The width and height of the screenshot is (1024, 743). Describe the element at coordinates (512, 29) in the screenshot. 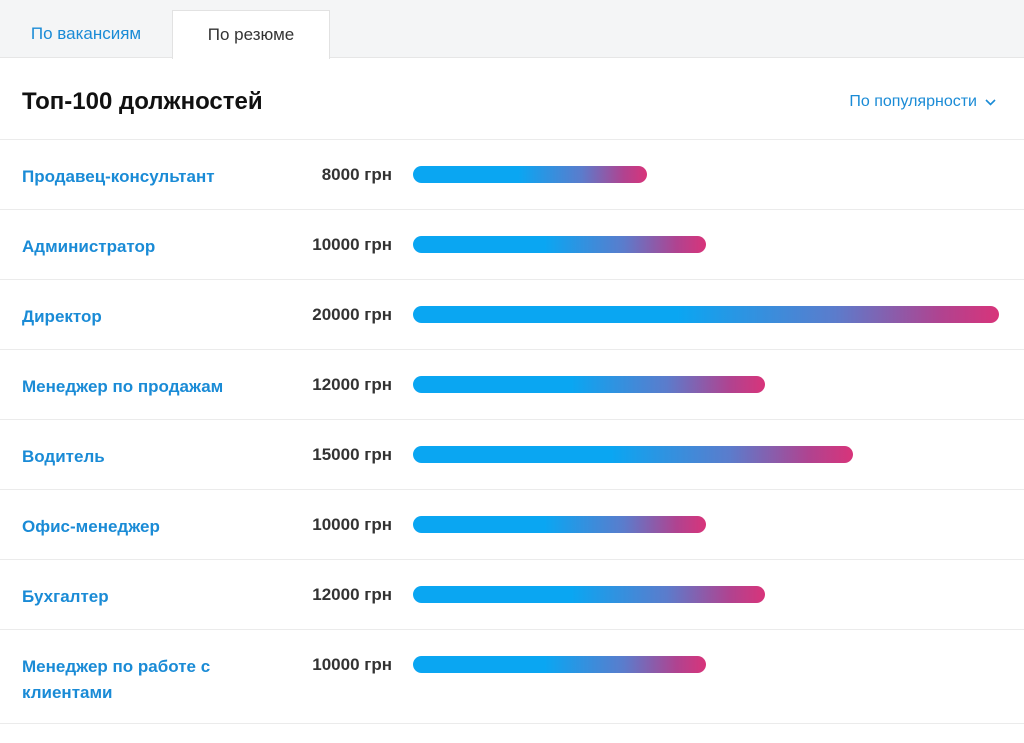

I see `tabs-bar: По вакансиям По резюме` at that location.